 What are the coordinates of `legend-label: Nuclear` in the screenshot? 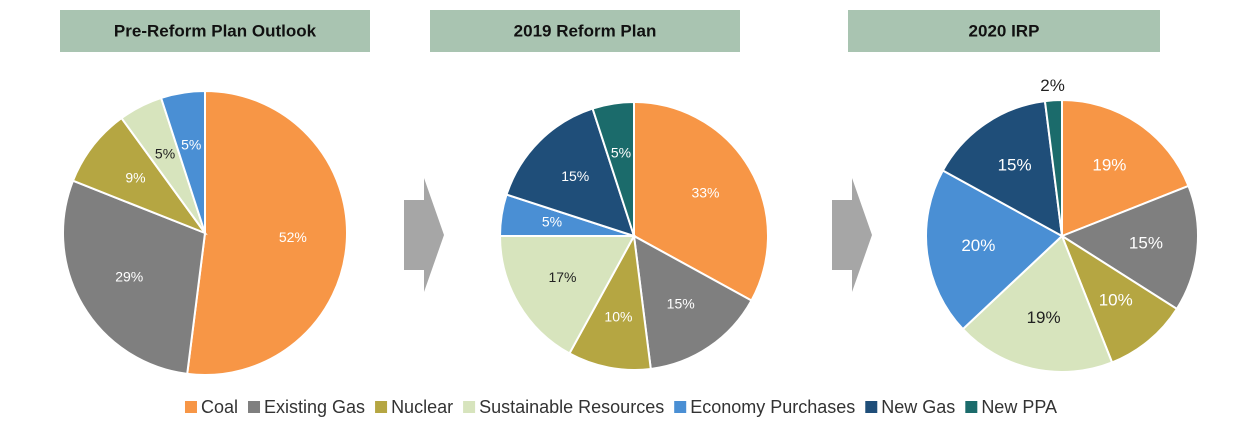 It's located at (422, 407).